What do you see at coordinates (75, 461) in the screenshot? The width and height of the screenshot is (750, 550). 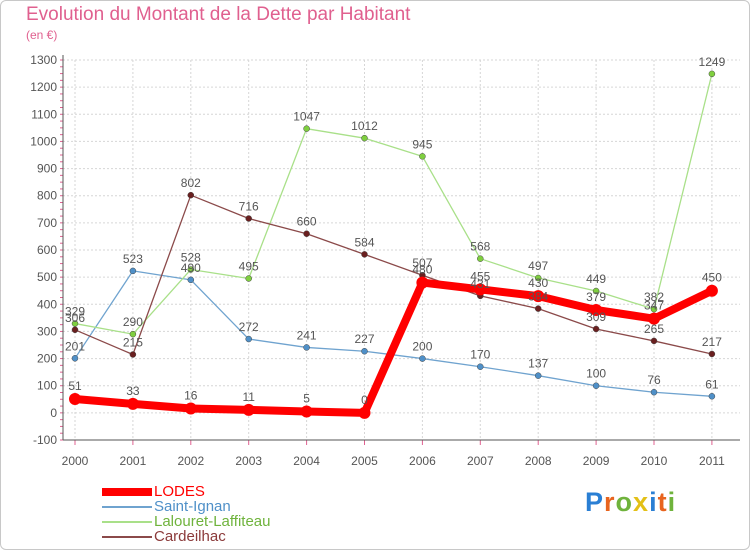 I see `x-tick-label: 2000` at bounding box center [75, 461].